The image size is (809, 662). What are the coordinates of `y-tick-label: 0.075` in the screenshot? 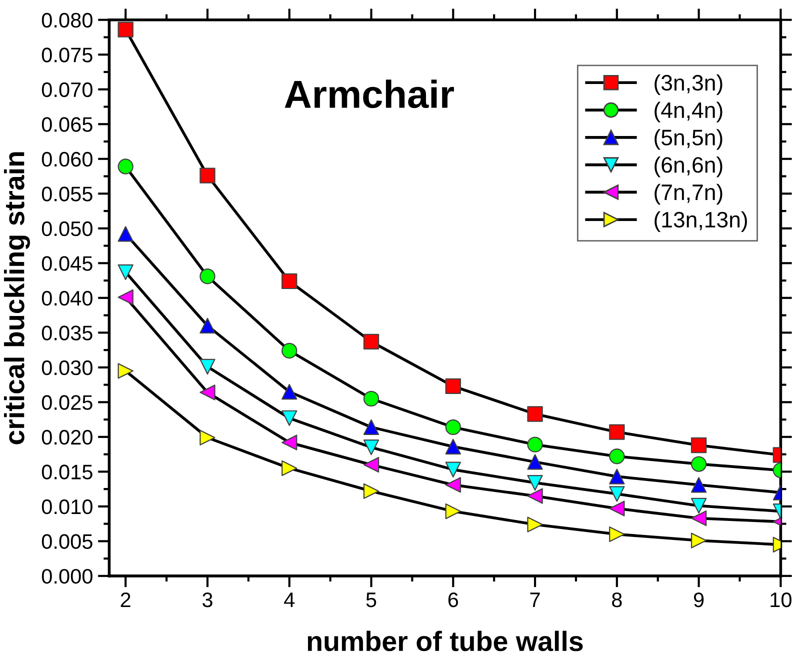 It's located at (67, 55).